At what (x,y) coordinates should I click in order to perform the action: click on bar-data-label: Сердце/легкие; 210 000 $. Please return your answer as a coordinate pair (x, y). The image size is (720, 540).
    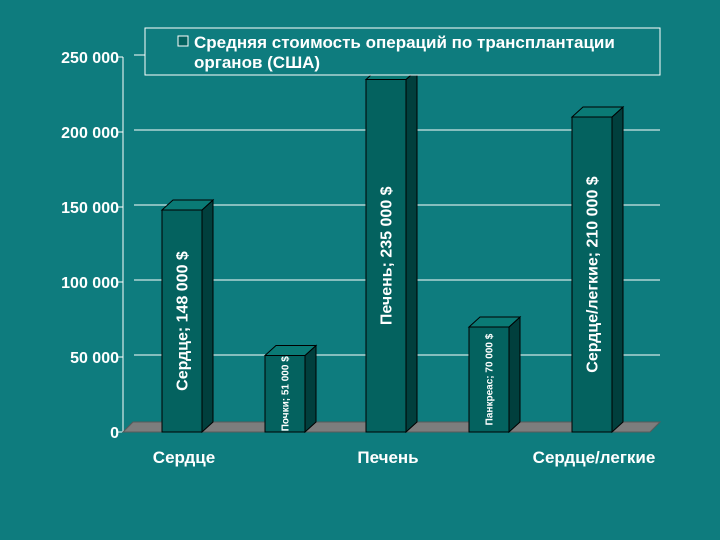
    Looking at the image, I should click on (593, 274).